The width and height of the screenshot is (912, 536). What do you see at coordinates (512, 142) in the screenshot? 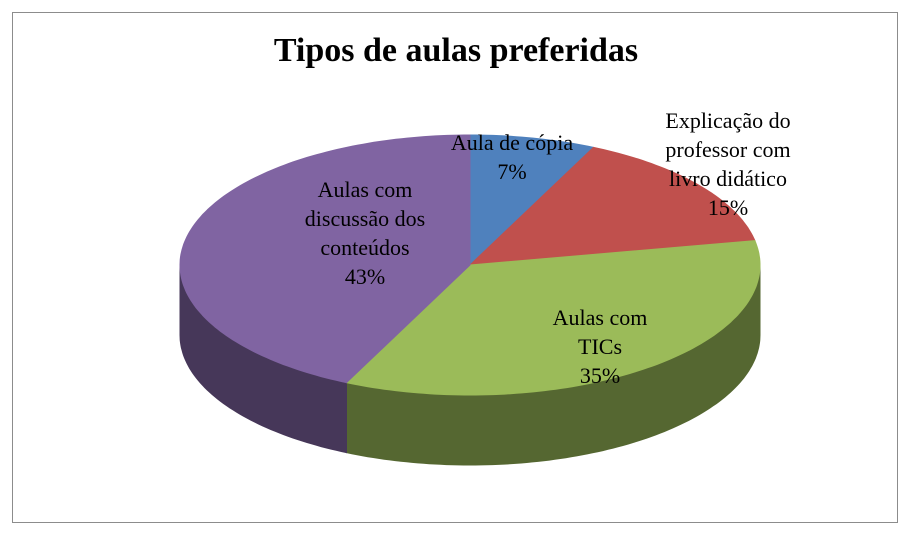
I see `category-label: Aula de cópia` at bounding box center [512, 142].